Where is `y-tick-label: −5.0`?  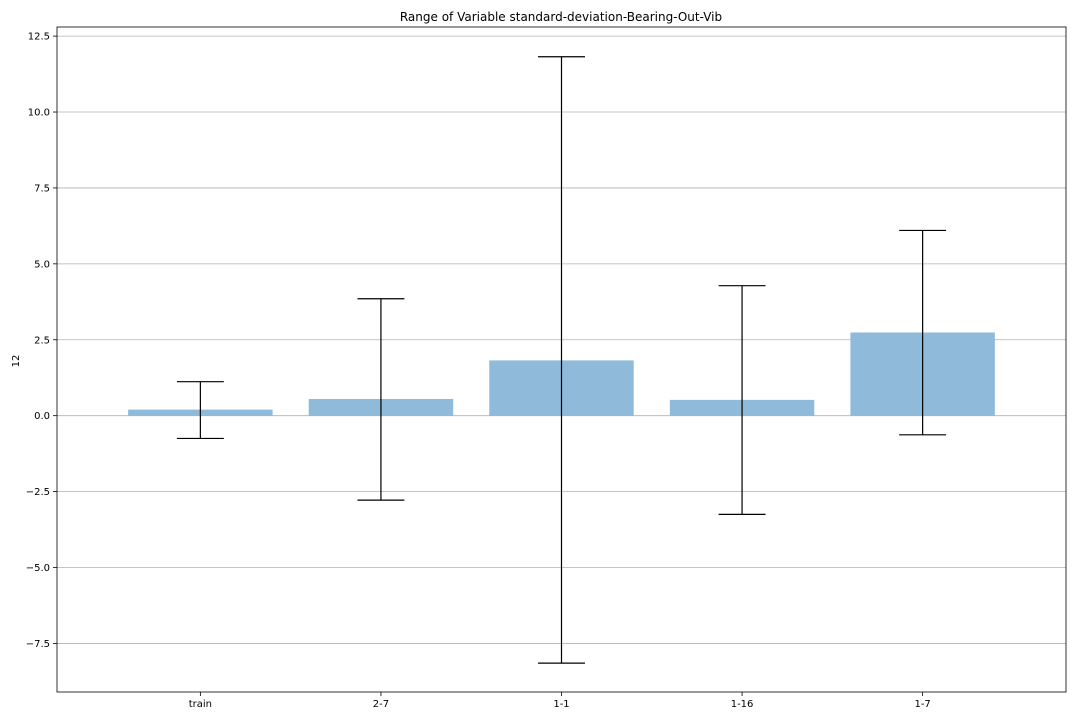 y-tick-label: −5.0 is located at coordinates (38, 568).